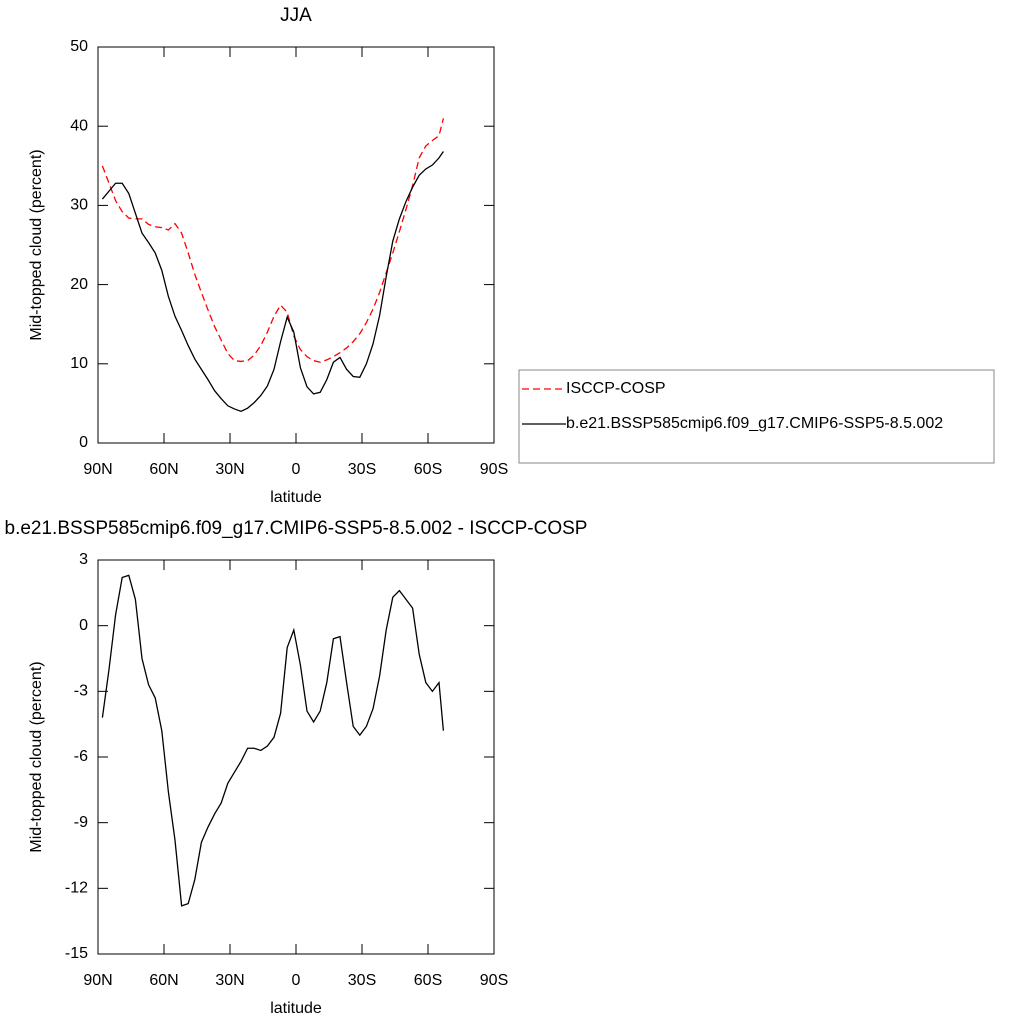 This screenshot has height=1024, width=1024. Describe the element at coordinates (79, 363) in the screenshot. I see `y-tick-label: 10` at that location.